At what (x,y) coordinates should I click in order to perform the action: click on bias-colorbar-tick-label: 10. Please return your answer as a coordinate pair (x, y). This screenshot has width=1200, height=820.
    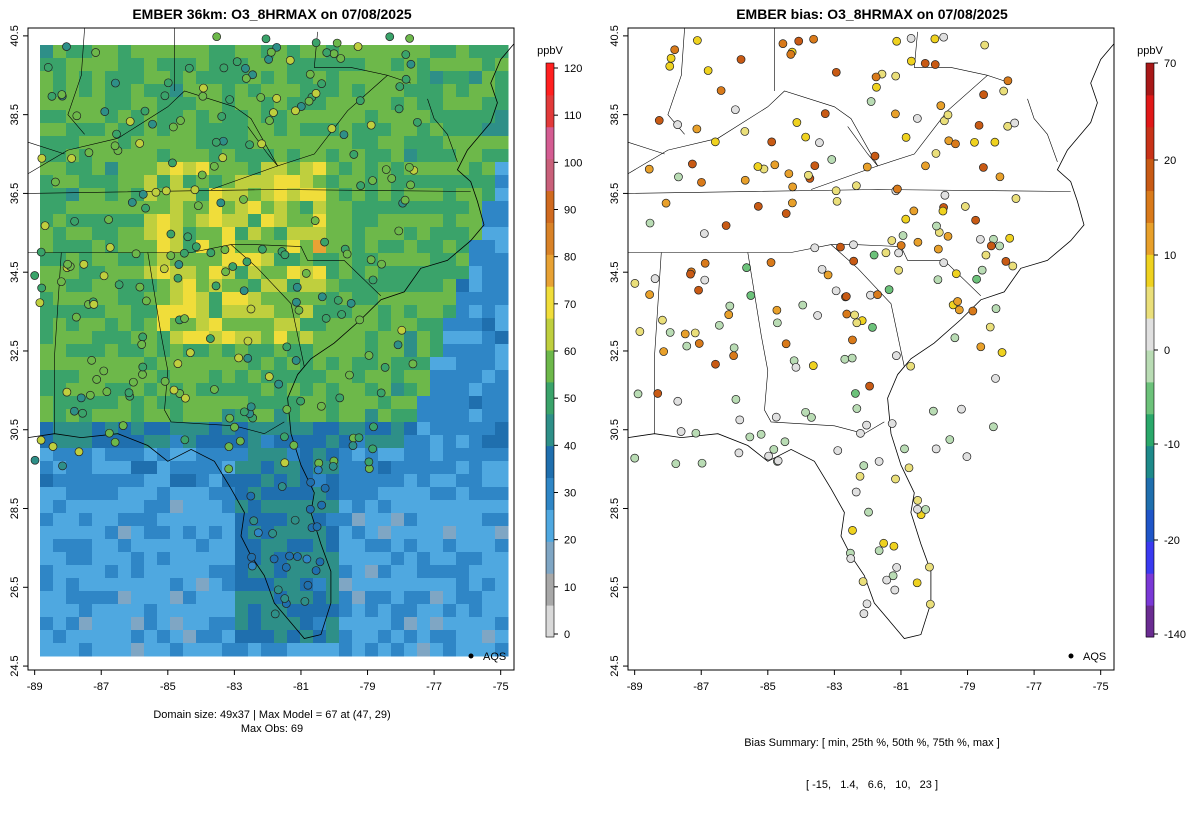
    Looking at the image, I should click on (1170, 256).